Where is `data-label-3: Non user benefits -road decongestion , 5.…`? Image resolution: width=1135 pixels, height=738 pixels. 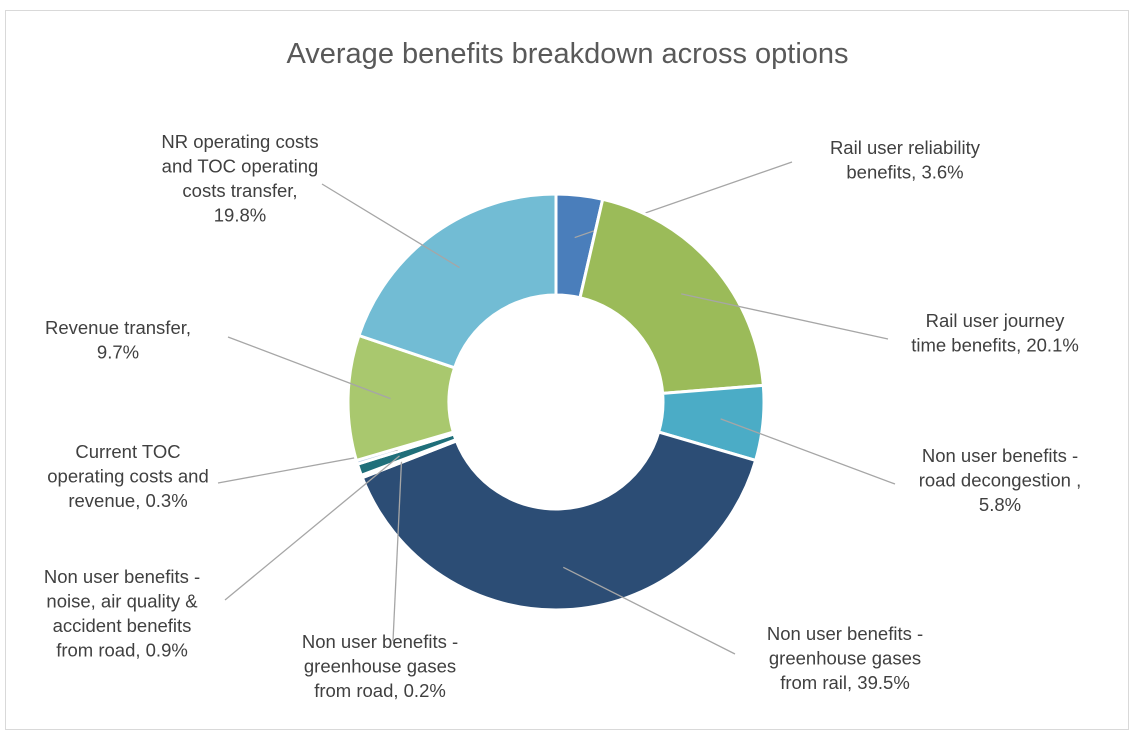 data-label-3: Non user benefits -road decongestion , 5.… is located at coordinates (1000, 480).